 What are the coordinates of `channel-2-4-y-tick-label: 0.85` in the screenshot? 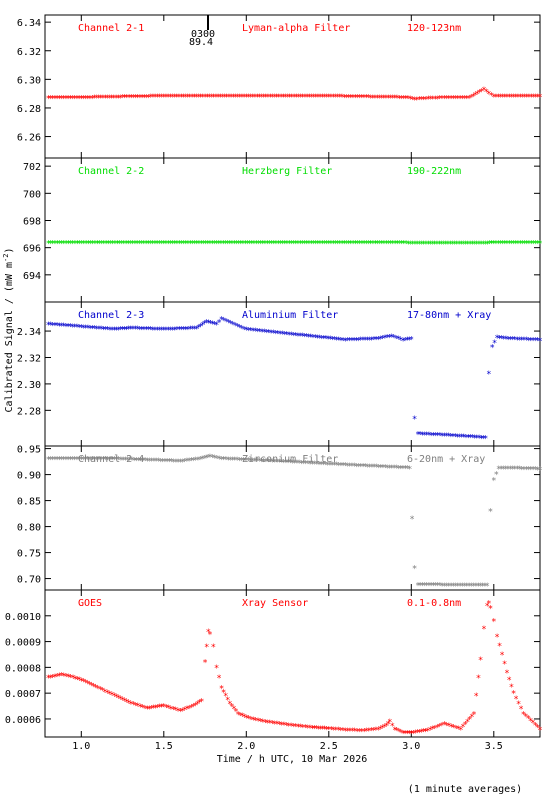 It's located at (29, 502).